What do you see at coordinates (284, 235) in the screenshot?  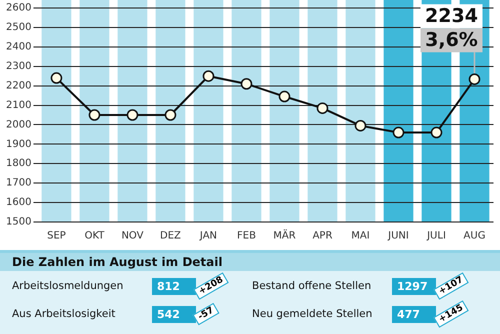 I see `x-tick-label: MÄR` at bounding box center [284, 235].